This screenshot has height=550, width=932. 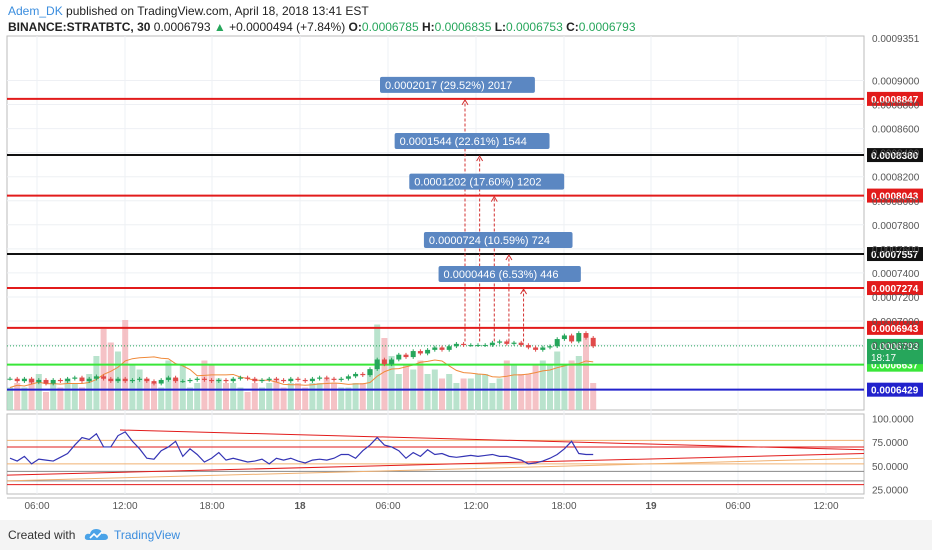 I want to click on level-price-label: 0.0008847, so click(x=895, y=100).